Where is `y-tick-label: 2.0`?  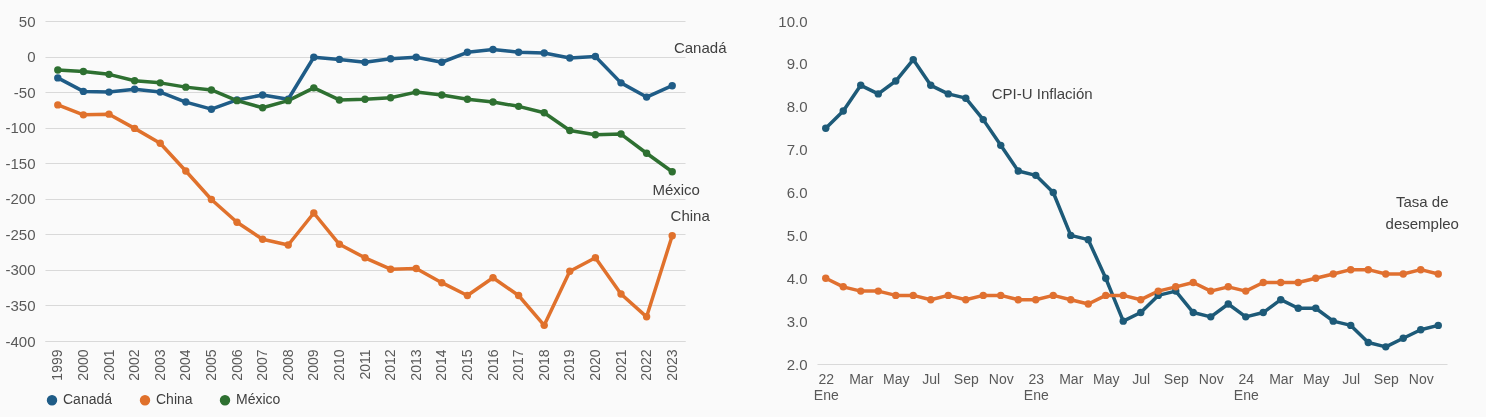 y-tick-label: 2.0 is located at coordinates (797, 364).